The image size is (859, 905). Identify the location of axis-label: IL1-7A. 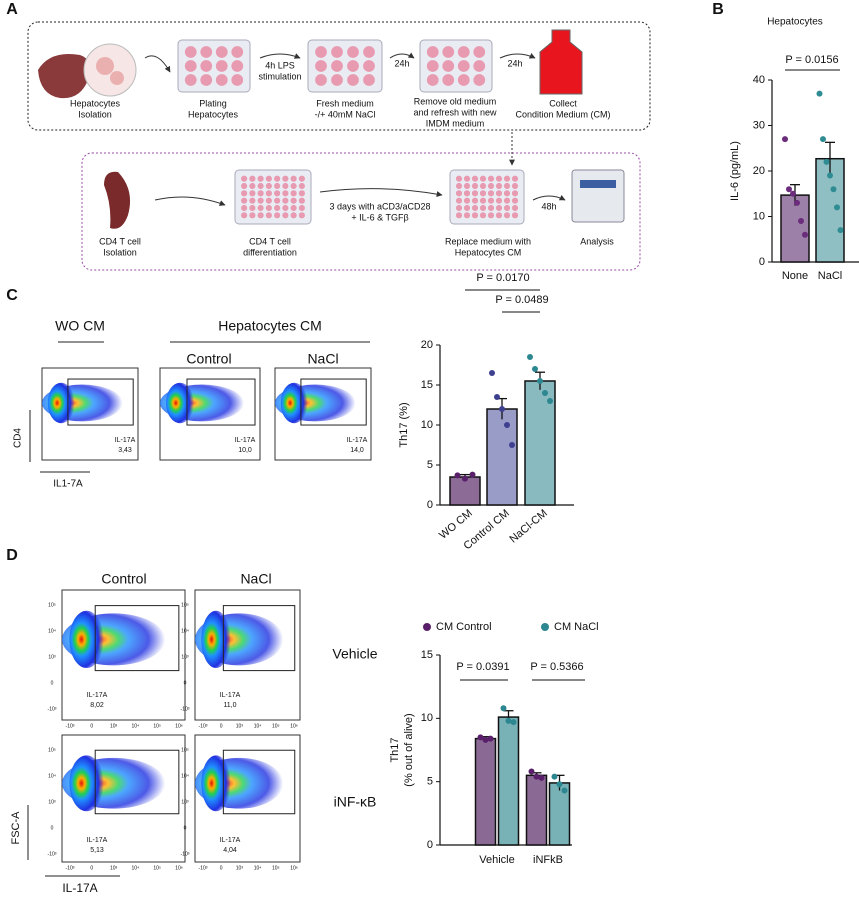
(68, 484).